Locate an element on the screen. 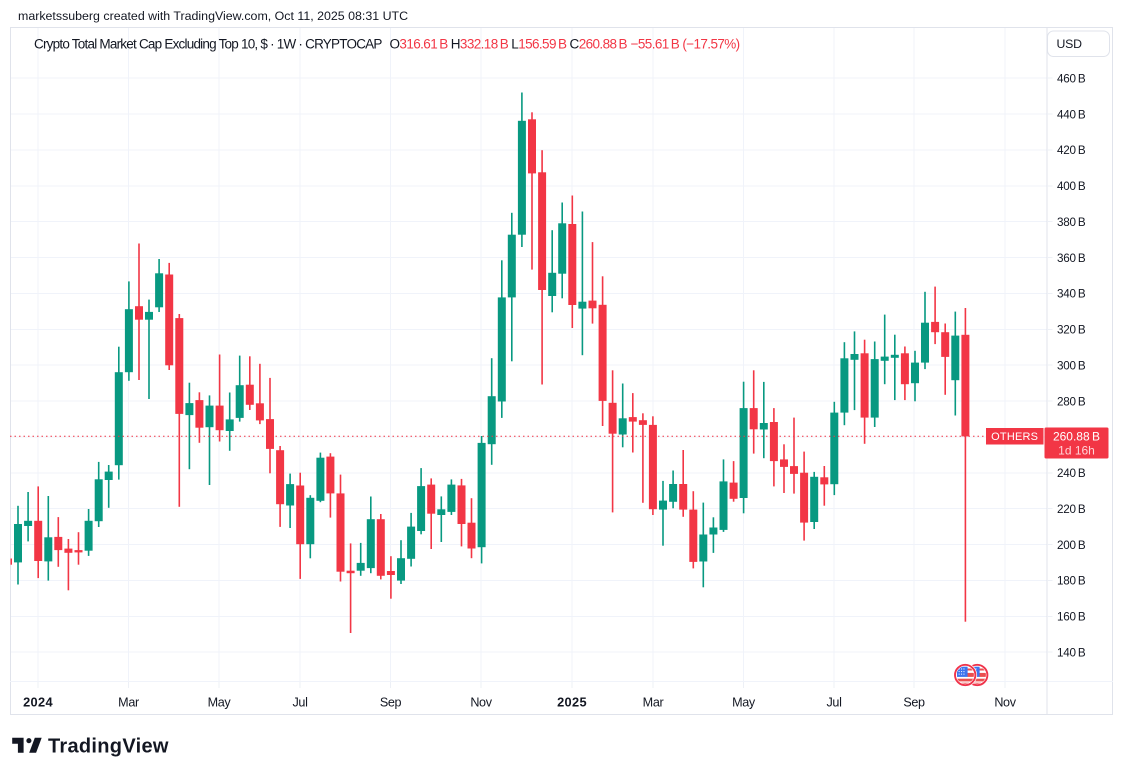 The image size is (1123, 776). svg-text: 1d 16h is located at coordinates (1076, 451).